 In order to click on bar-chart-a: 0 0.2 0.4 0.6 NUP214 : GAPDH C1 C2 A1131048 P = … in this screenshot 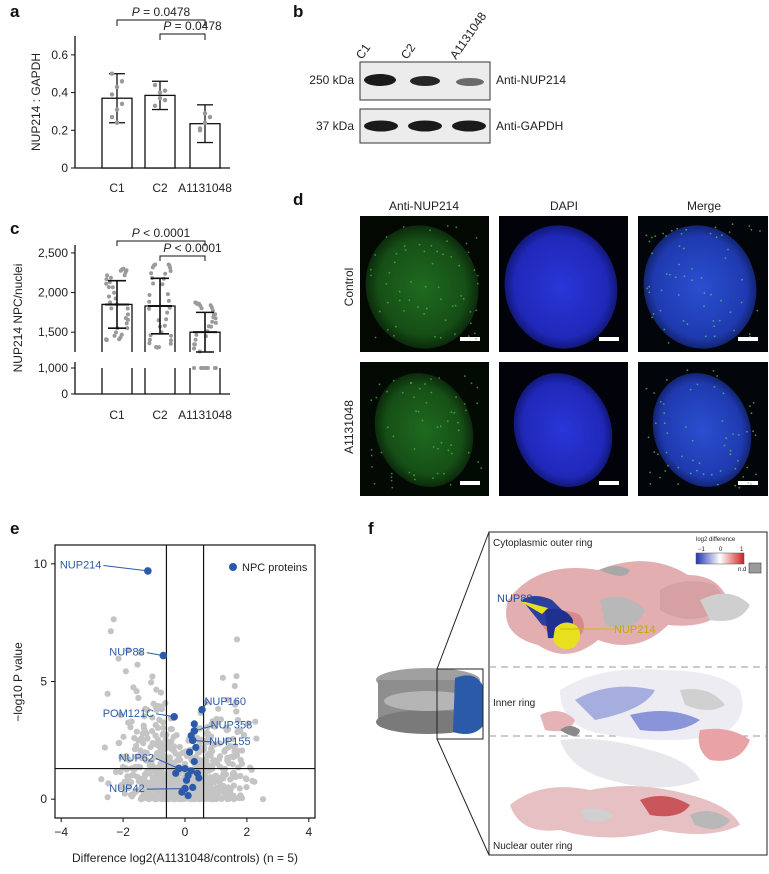, I will do `click(130, 100)`.